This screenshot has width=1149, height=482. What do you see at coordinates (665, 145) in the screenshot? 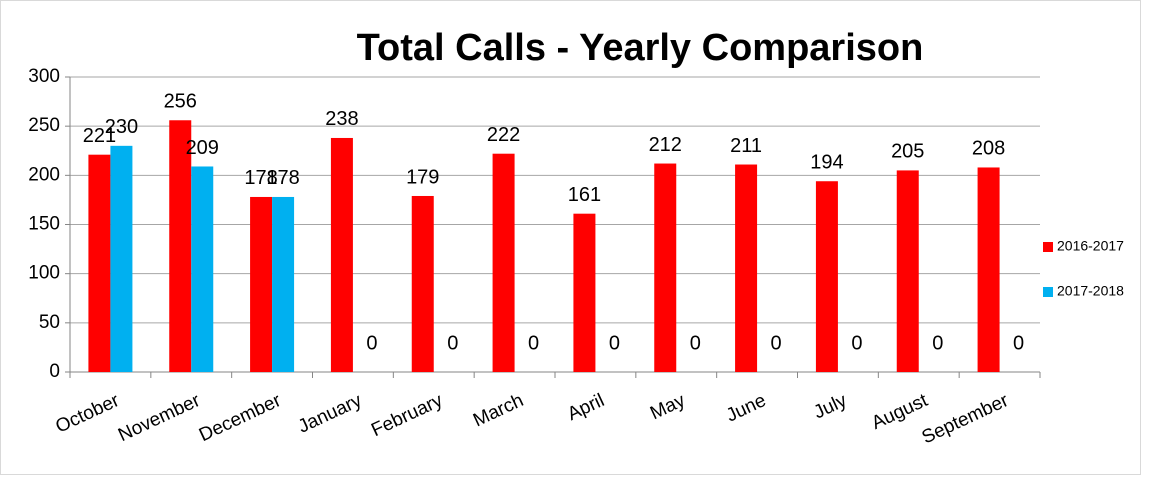
I see `data-label: 212` at bounding box center [665, 145].